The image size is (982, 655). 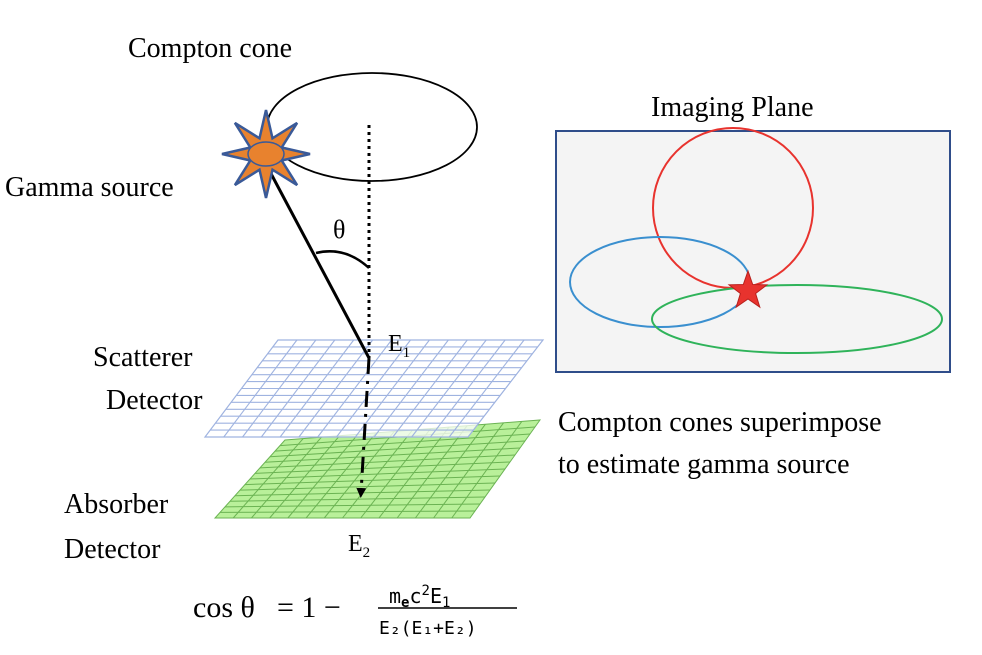 What do you see at coordinates (154, 400) in the screenshot?
I see `scatterer-label-line2: Detector` at bounding box center [154, 400].